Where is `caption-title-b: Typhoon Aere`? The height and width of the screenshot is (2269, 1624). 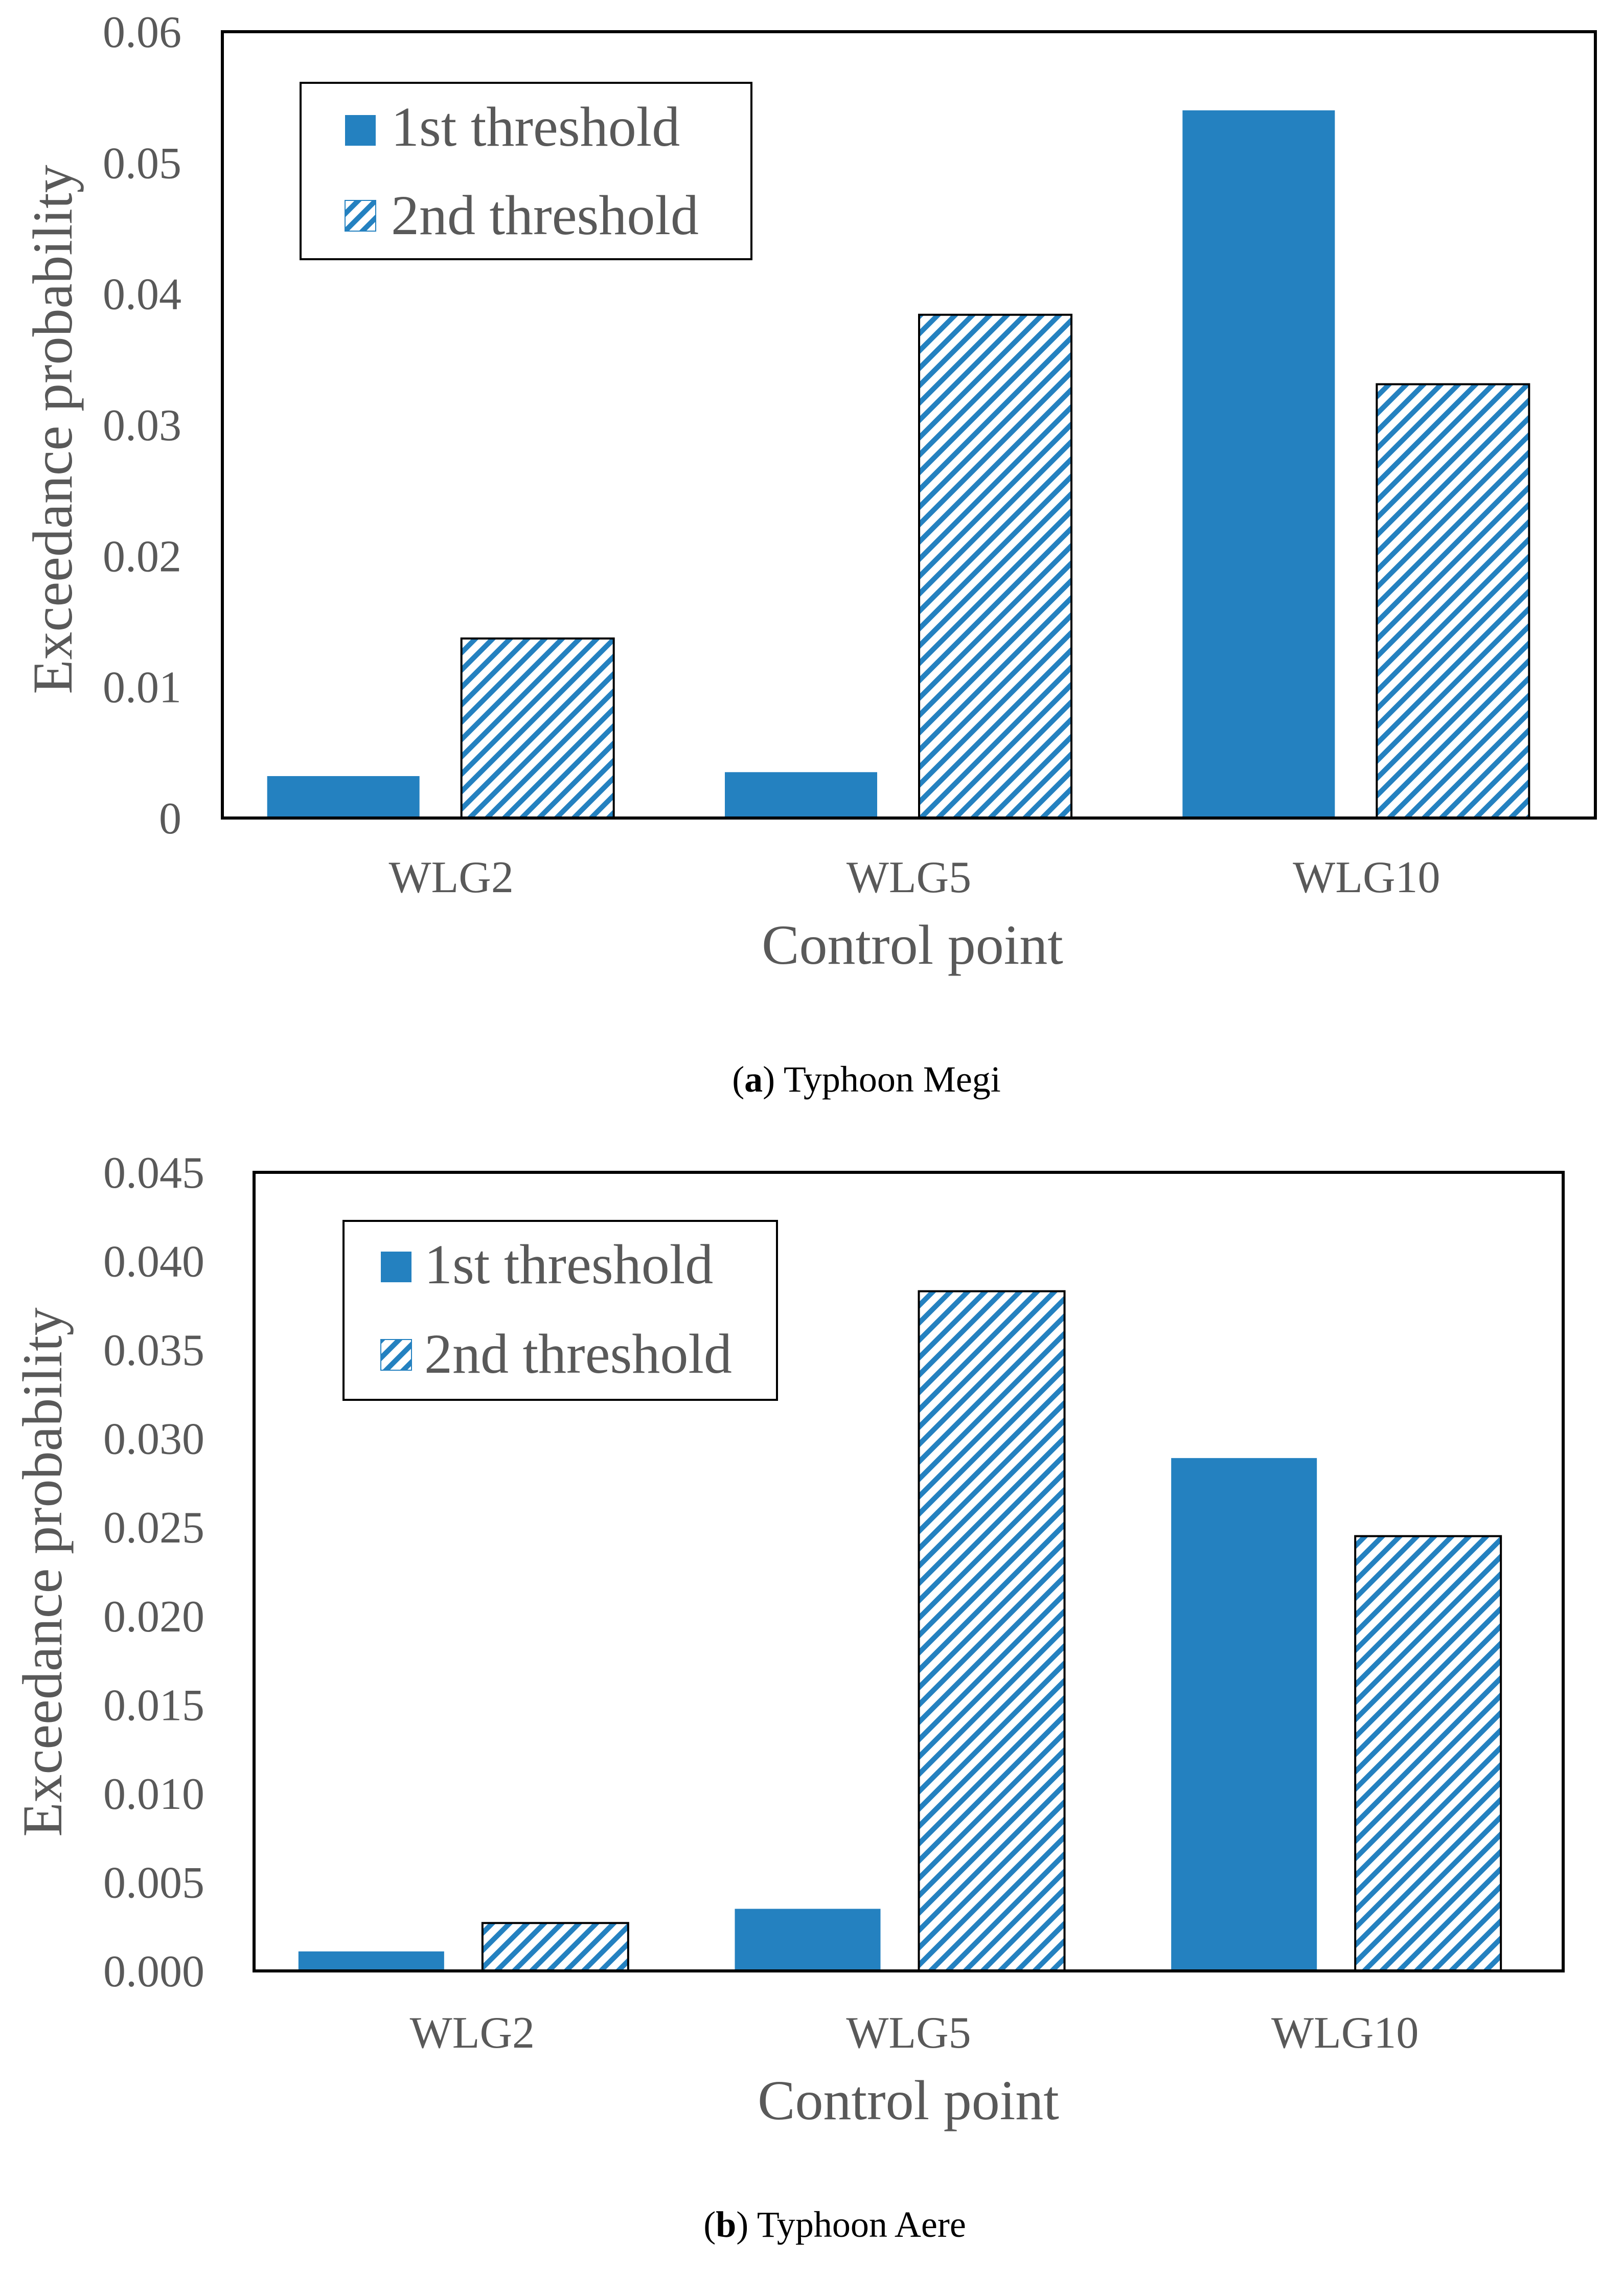
caption-title-b: Typhoon Aere is located at coordinates (861, 2224).